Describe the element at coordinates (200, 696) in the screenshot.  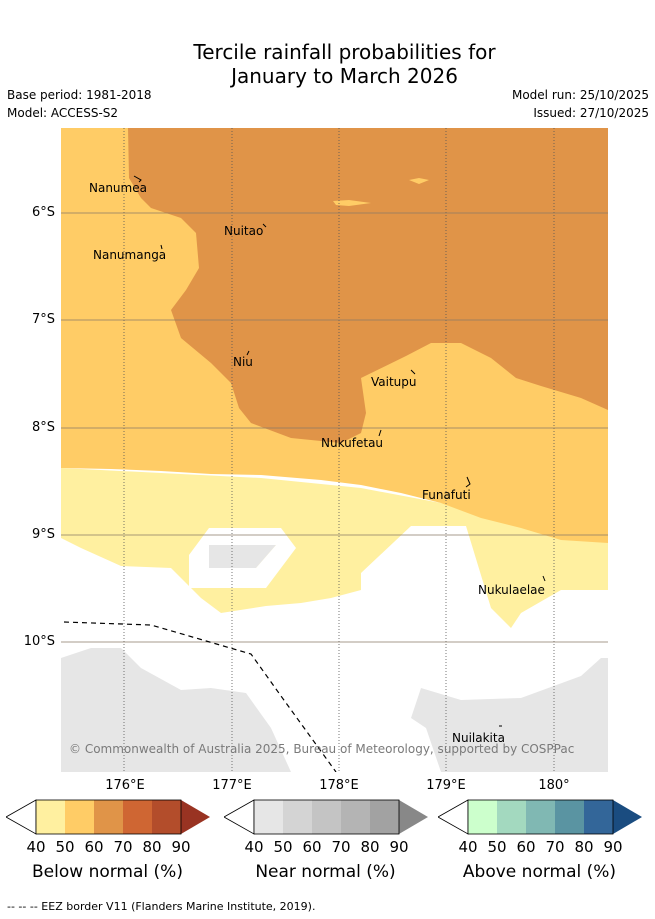
I see `eez-border` at that location.